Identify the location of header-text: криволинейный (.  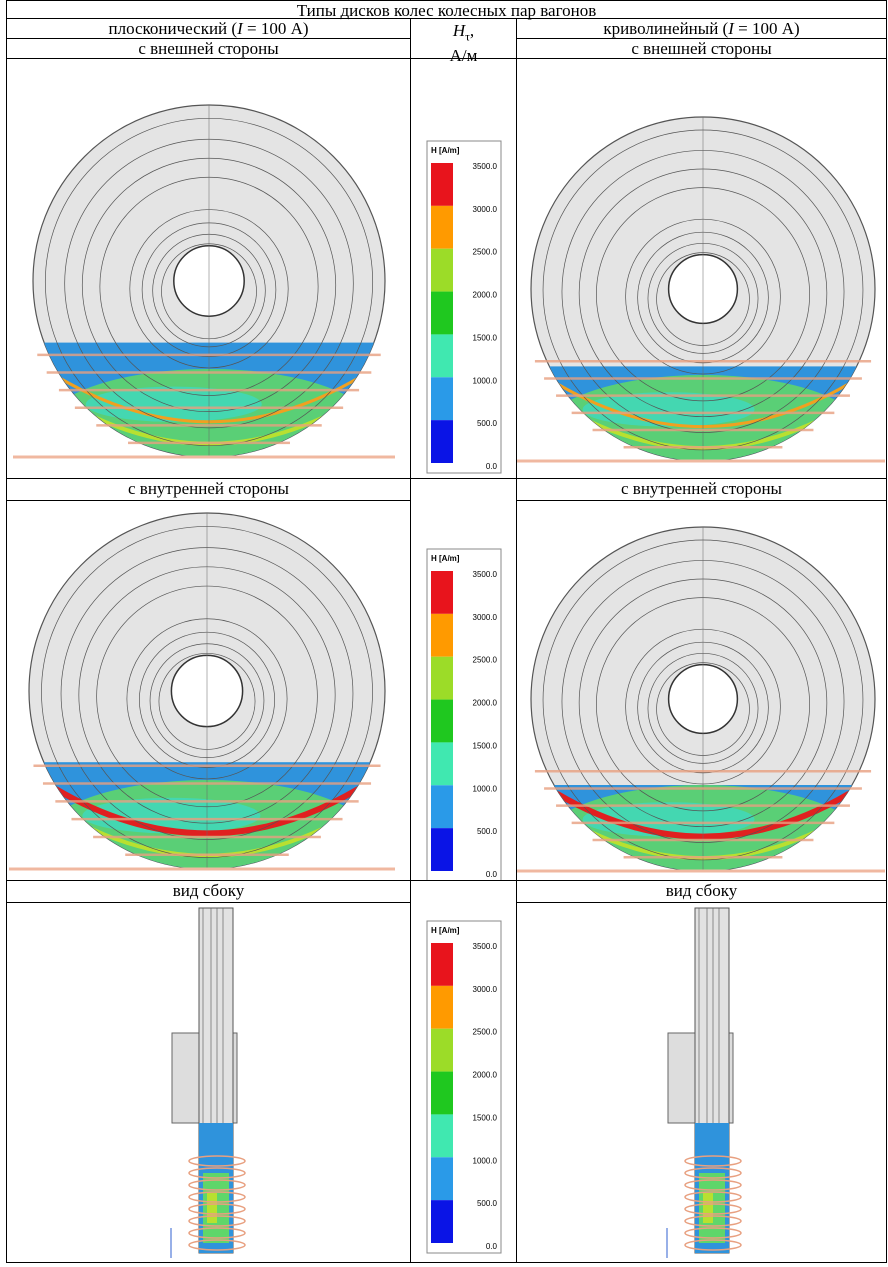
(666, 28).